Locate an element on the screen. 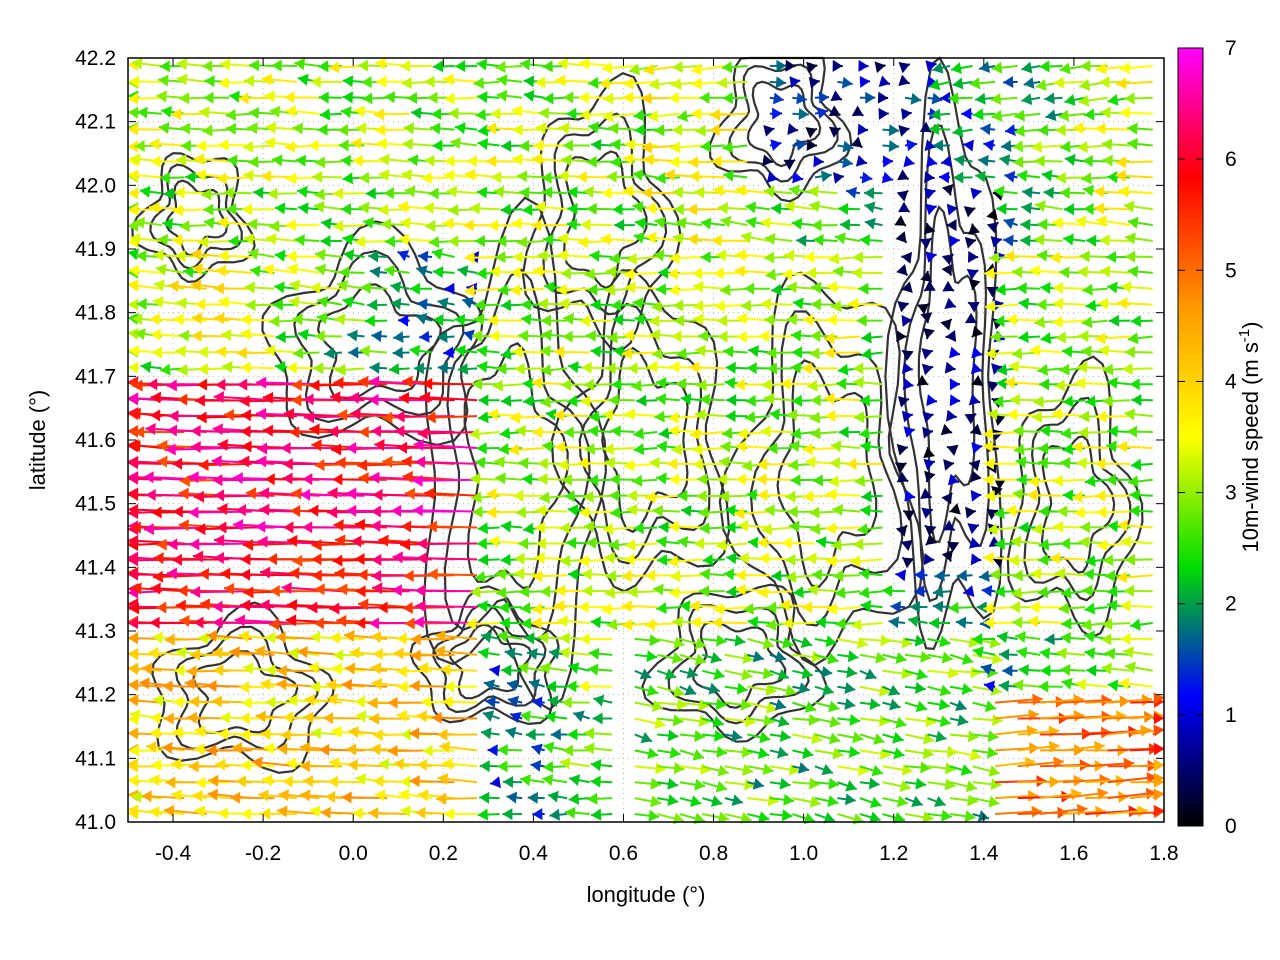 The height and width of the screenshot is (960, 1280). colorbar-label-end: ) is located at coordinates (1250, 325).